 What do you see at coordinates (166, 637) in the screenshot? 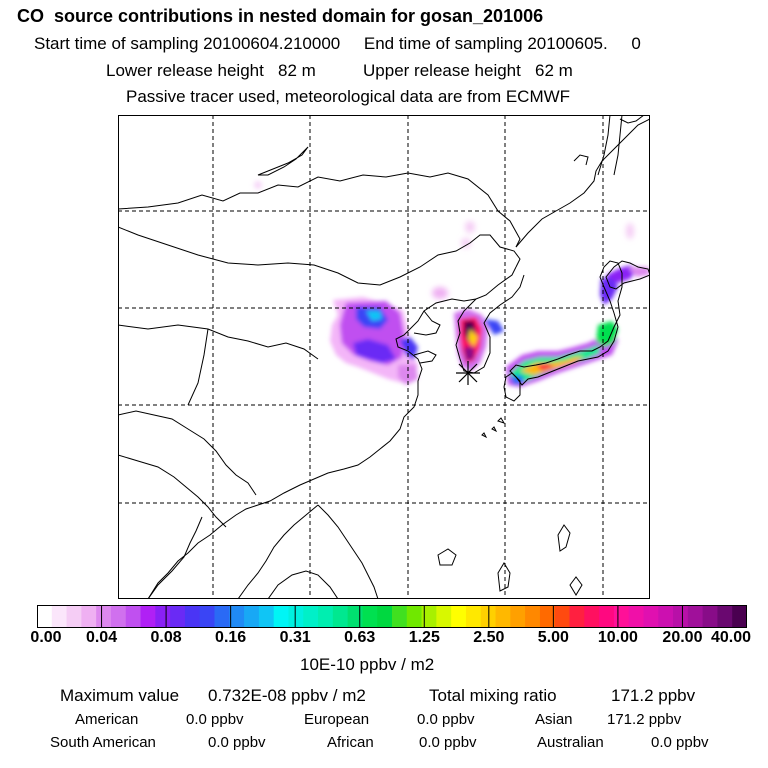
I see `colorbar-tick-label: 0.08` at bounding box center [166, 637].